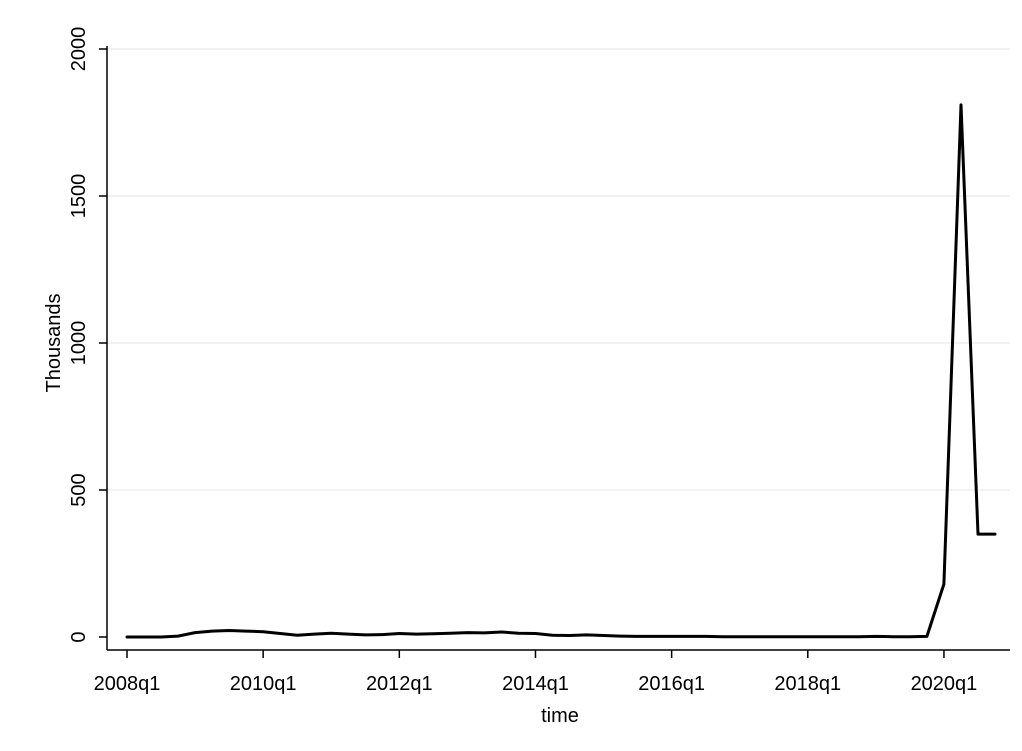 The width and height of the screenshot is (1022, 751). What do you see at coordinates (535, 684) in the screenshot?
I see `x-tick-label: 2014q1` at bounding box center [535, 684].